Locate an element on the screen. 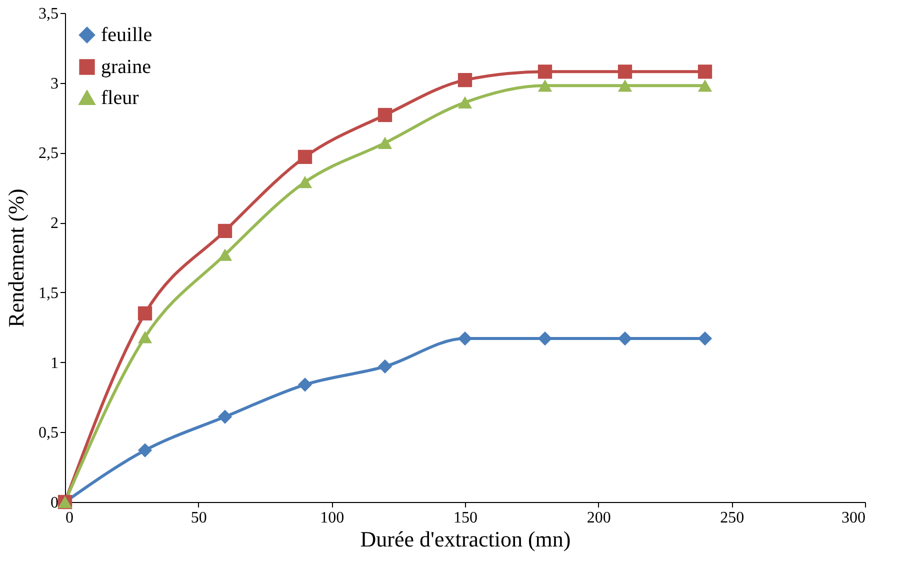  x-tick-label: 50 is located at coordinates (198, 518).